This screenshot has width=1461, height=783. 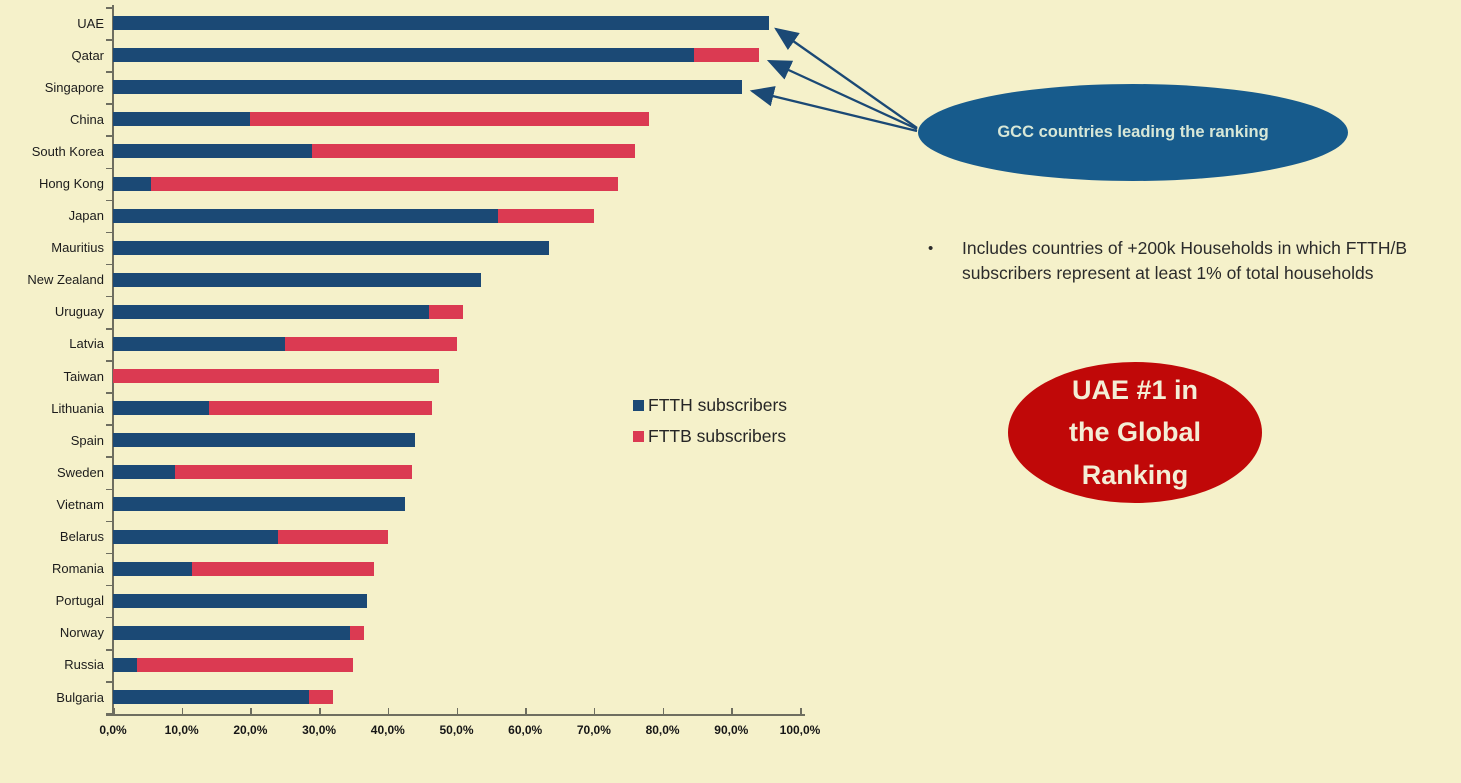 I want to click on bar-row-new-zealand: New Zealand, so click(x=400, y=280).